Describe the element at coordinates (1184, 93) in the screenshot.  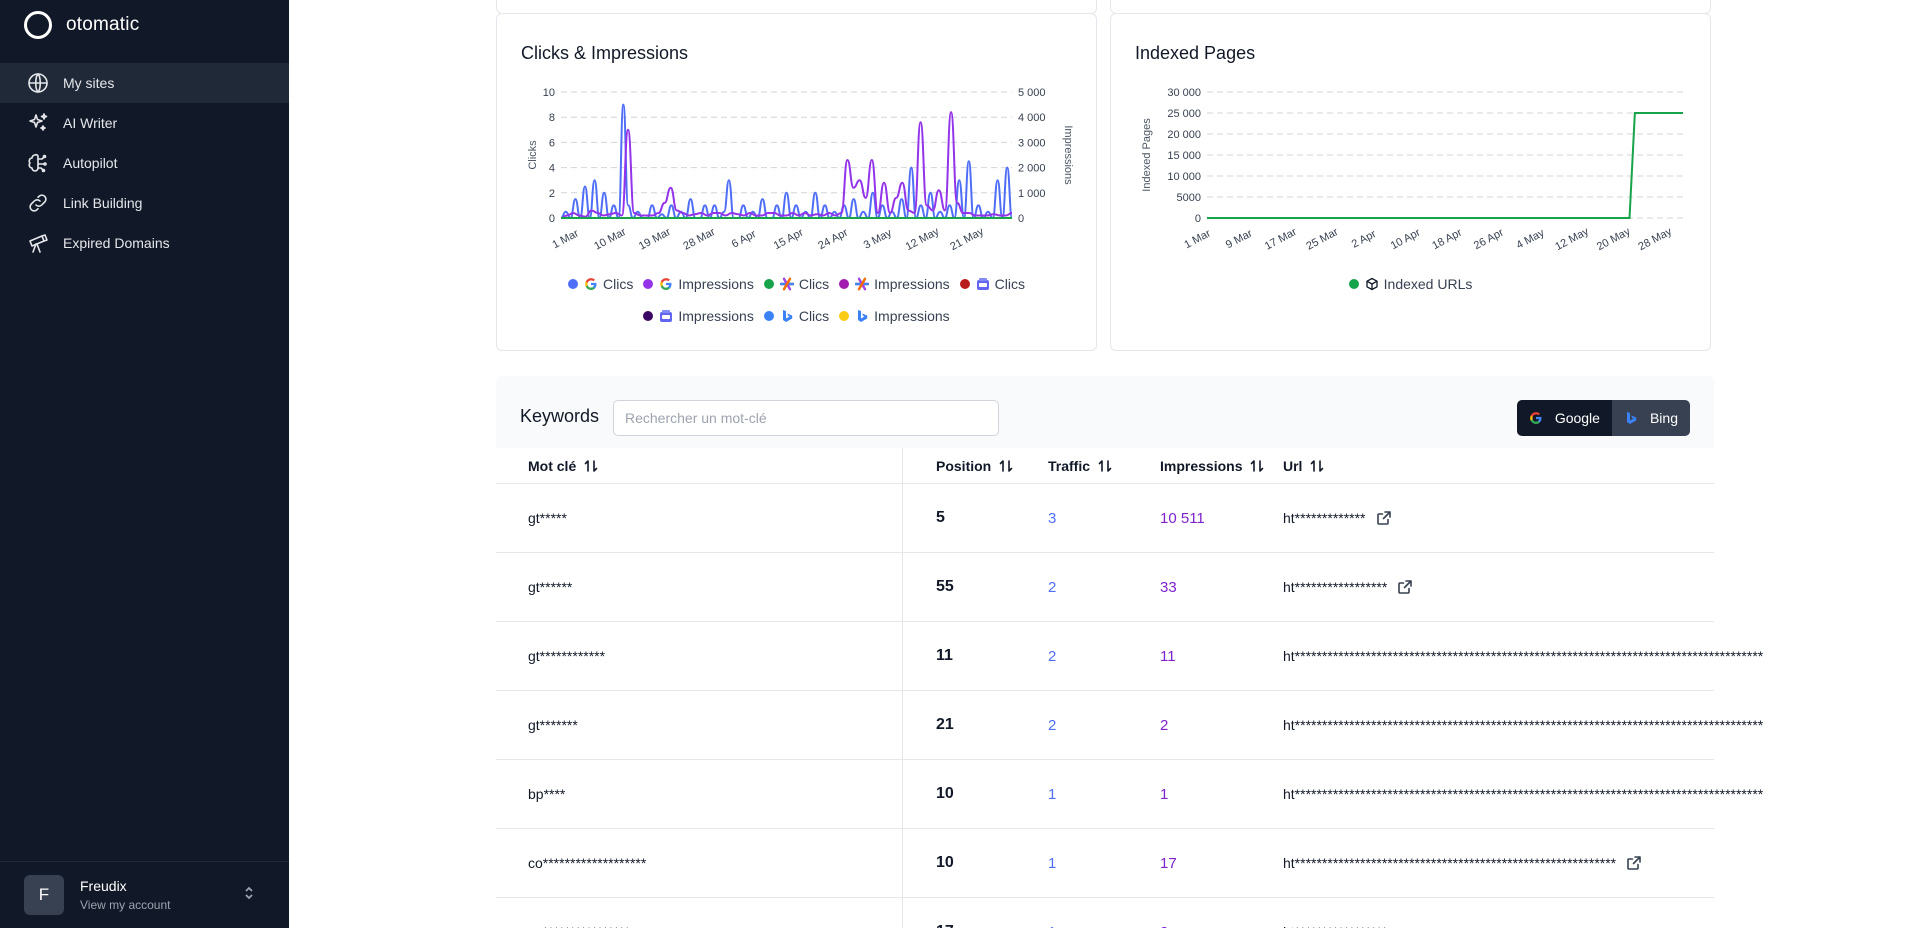
I see `y-tick-label: 30 000` at that location.